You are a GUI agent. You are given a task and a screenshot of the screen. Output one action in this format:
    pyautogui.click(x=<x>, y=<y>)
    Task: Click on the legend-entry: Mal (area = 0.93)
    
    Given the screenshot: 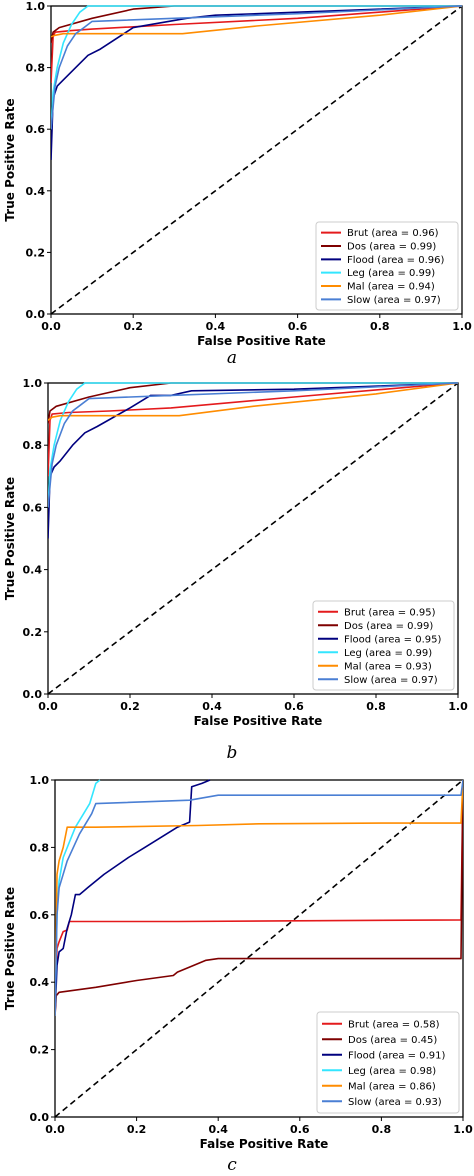 What is the action you would take?
    pyautogui.click(x=388, y=666)
    